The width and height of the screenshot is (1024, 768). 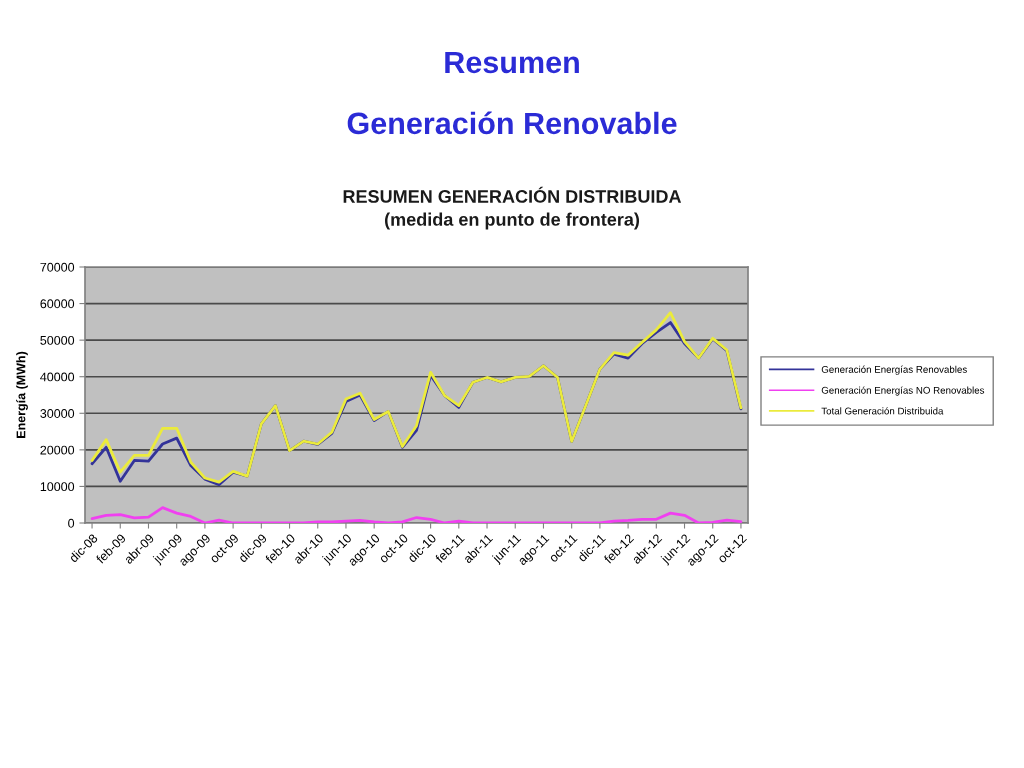 What do you see at coordinates (903, 391) in the screenshot?
I see `legend-label: Generación Energías NO Renovables` at bounding box center [903, 391].